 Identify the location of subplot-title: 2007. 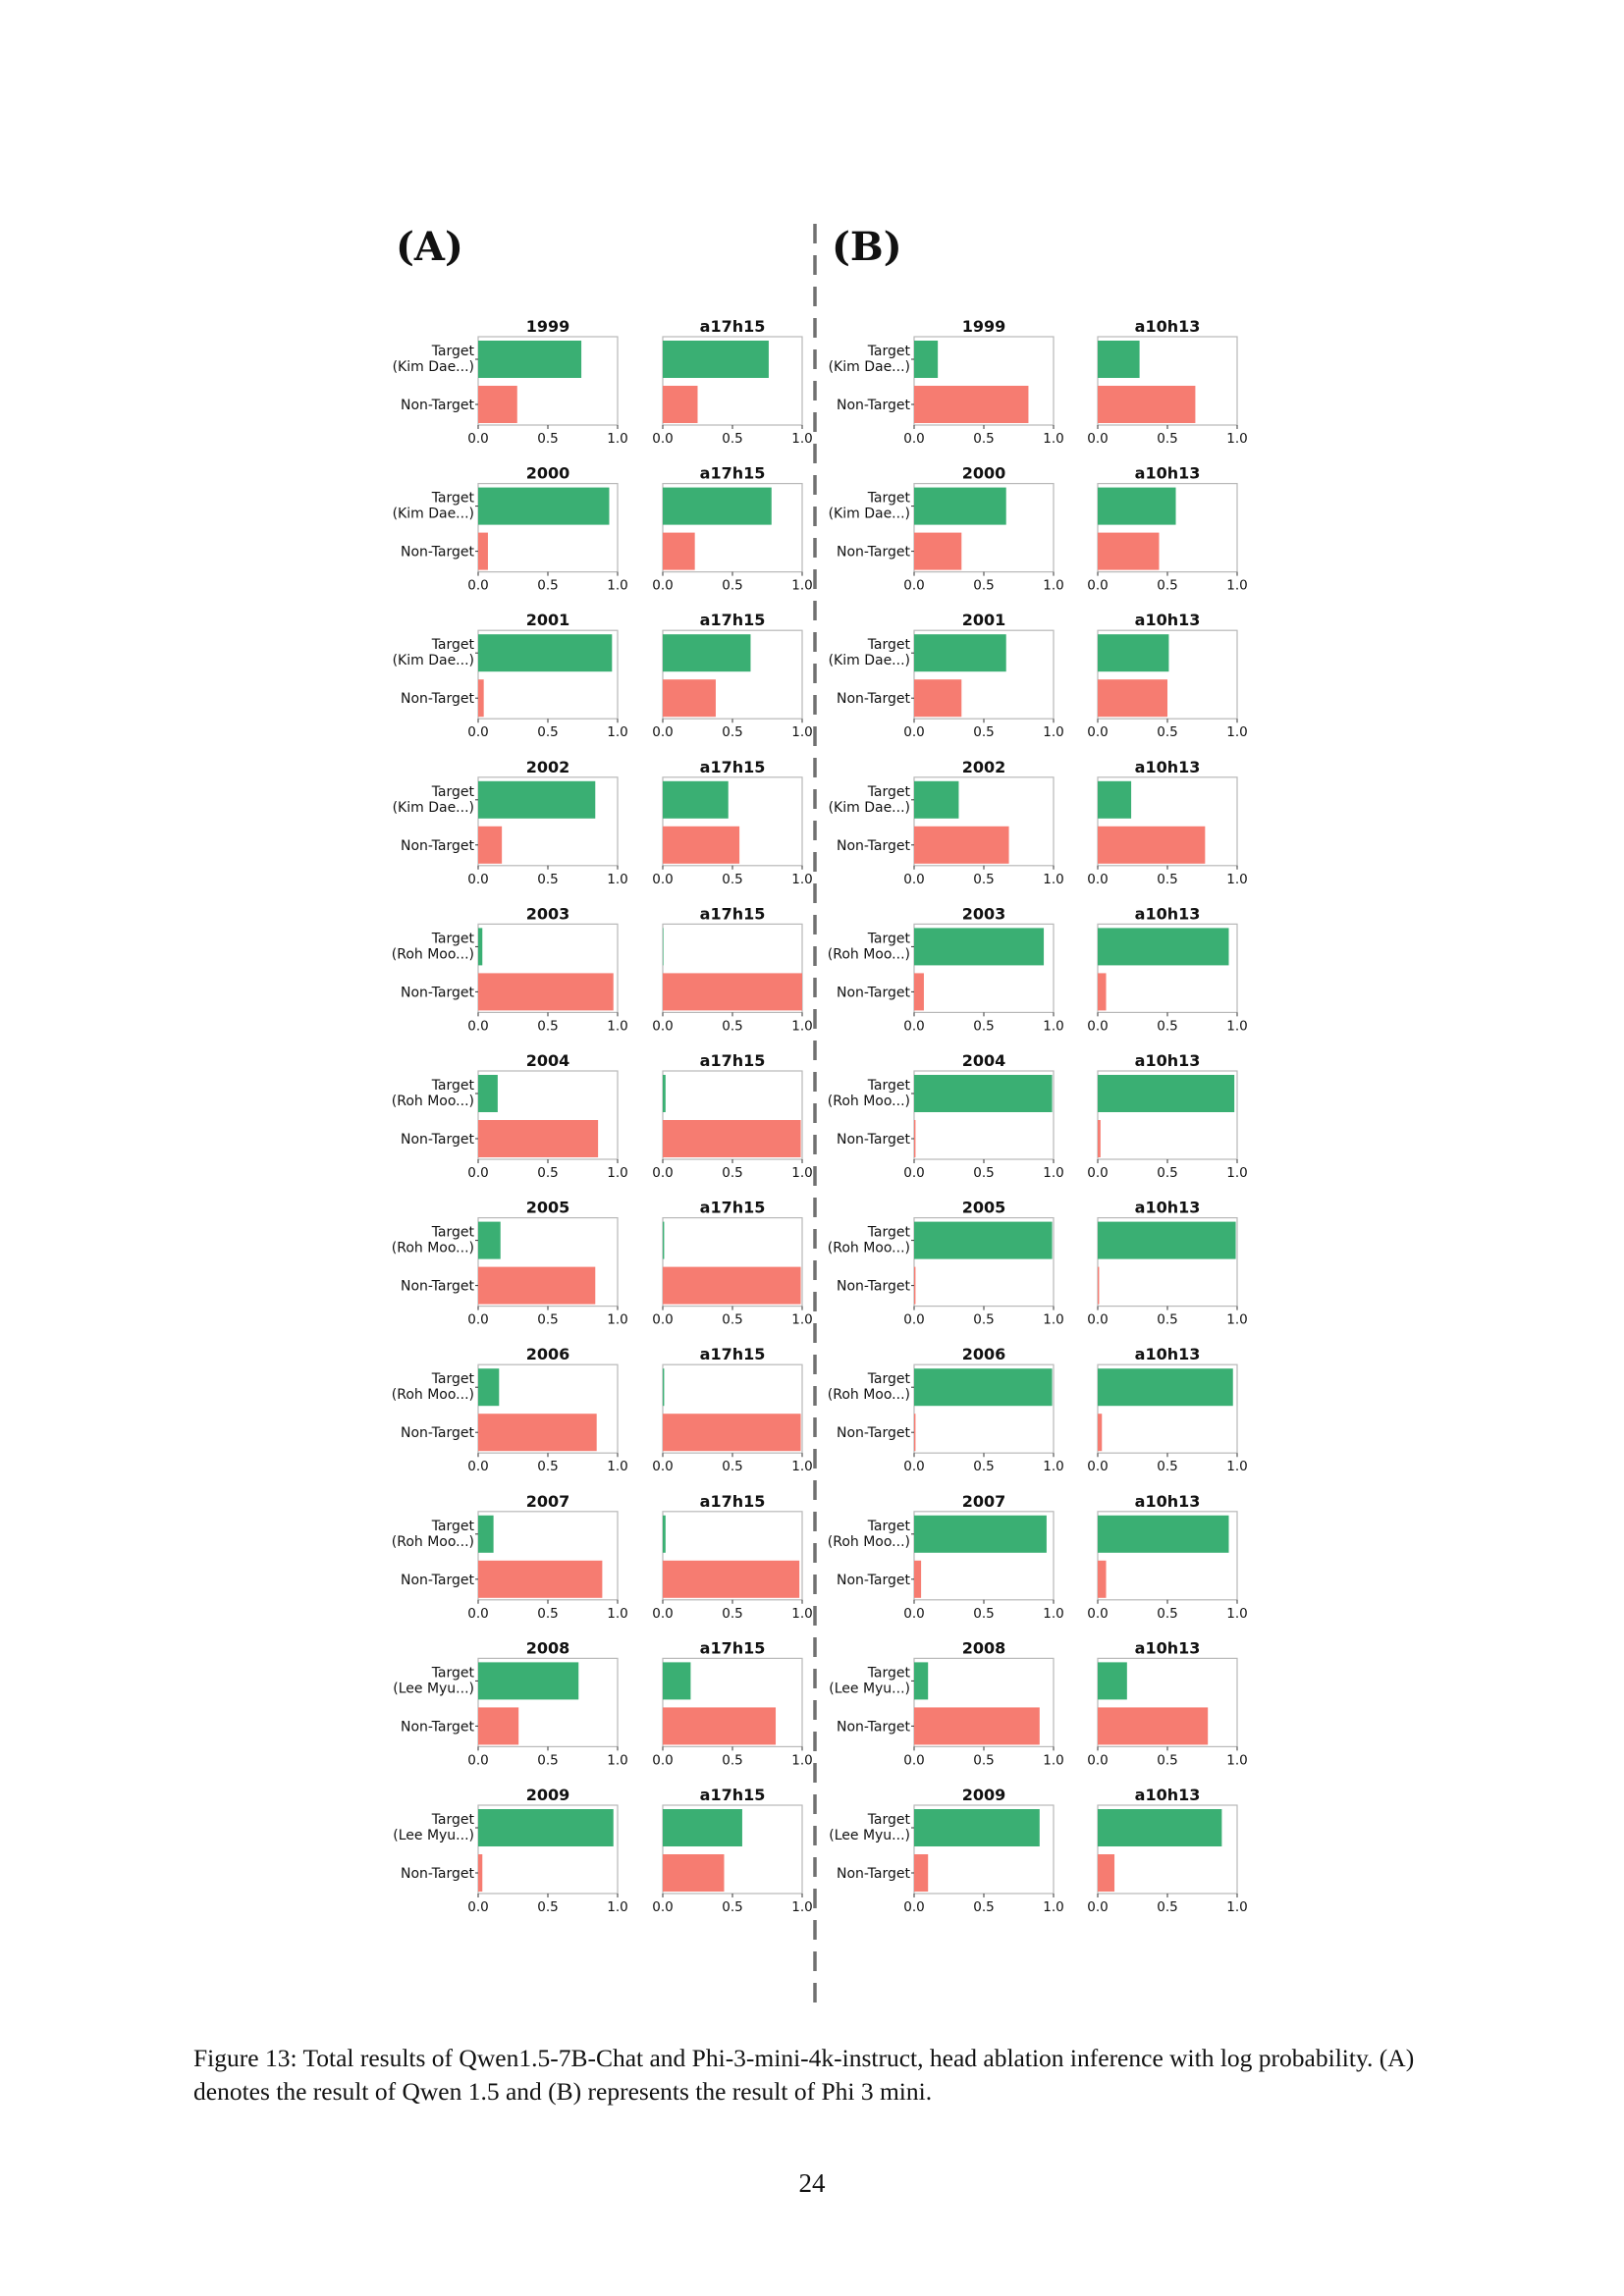
(984, 1501).